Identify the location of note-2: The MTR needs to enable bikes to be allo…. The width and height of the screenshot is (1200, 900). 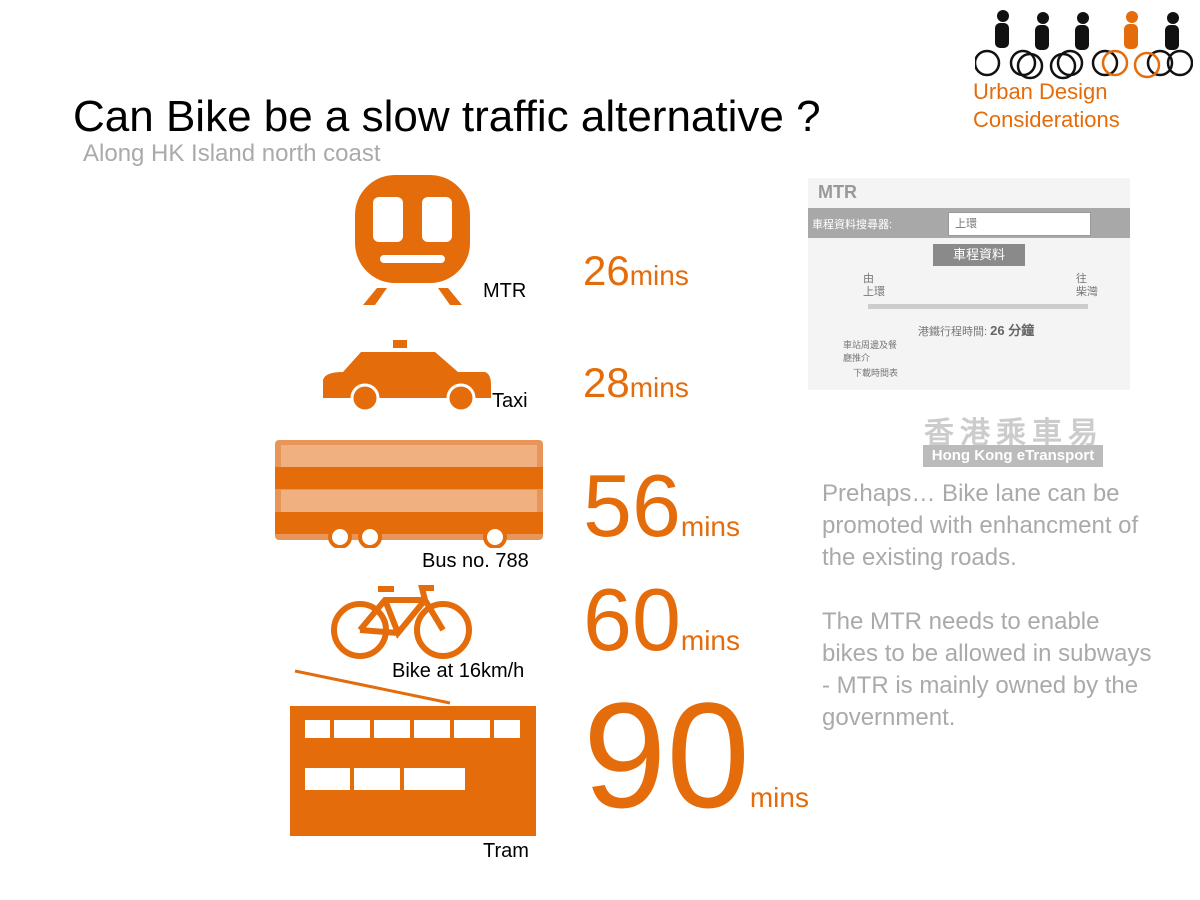
(987, 669).